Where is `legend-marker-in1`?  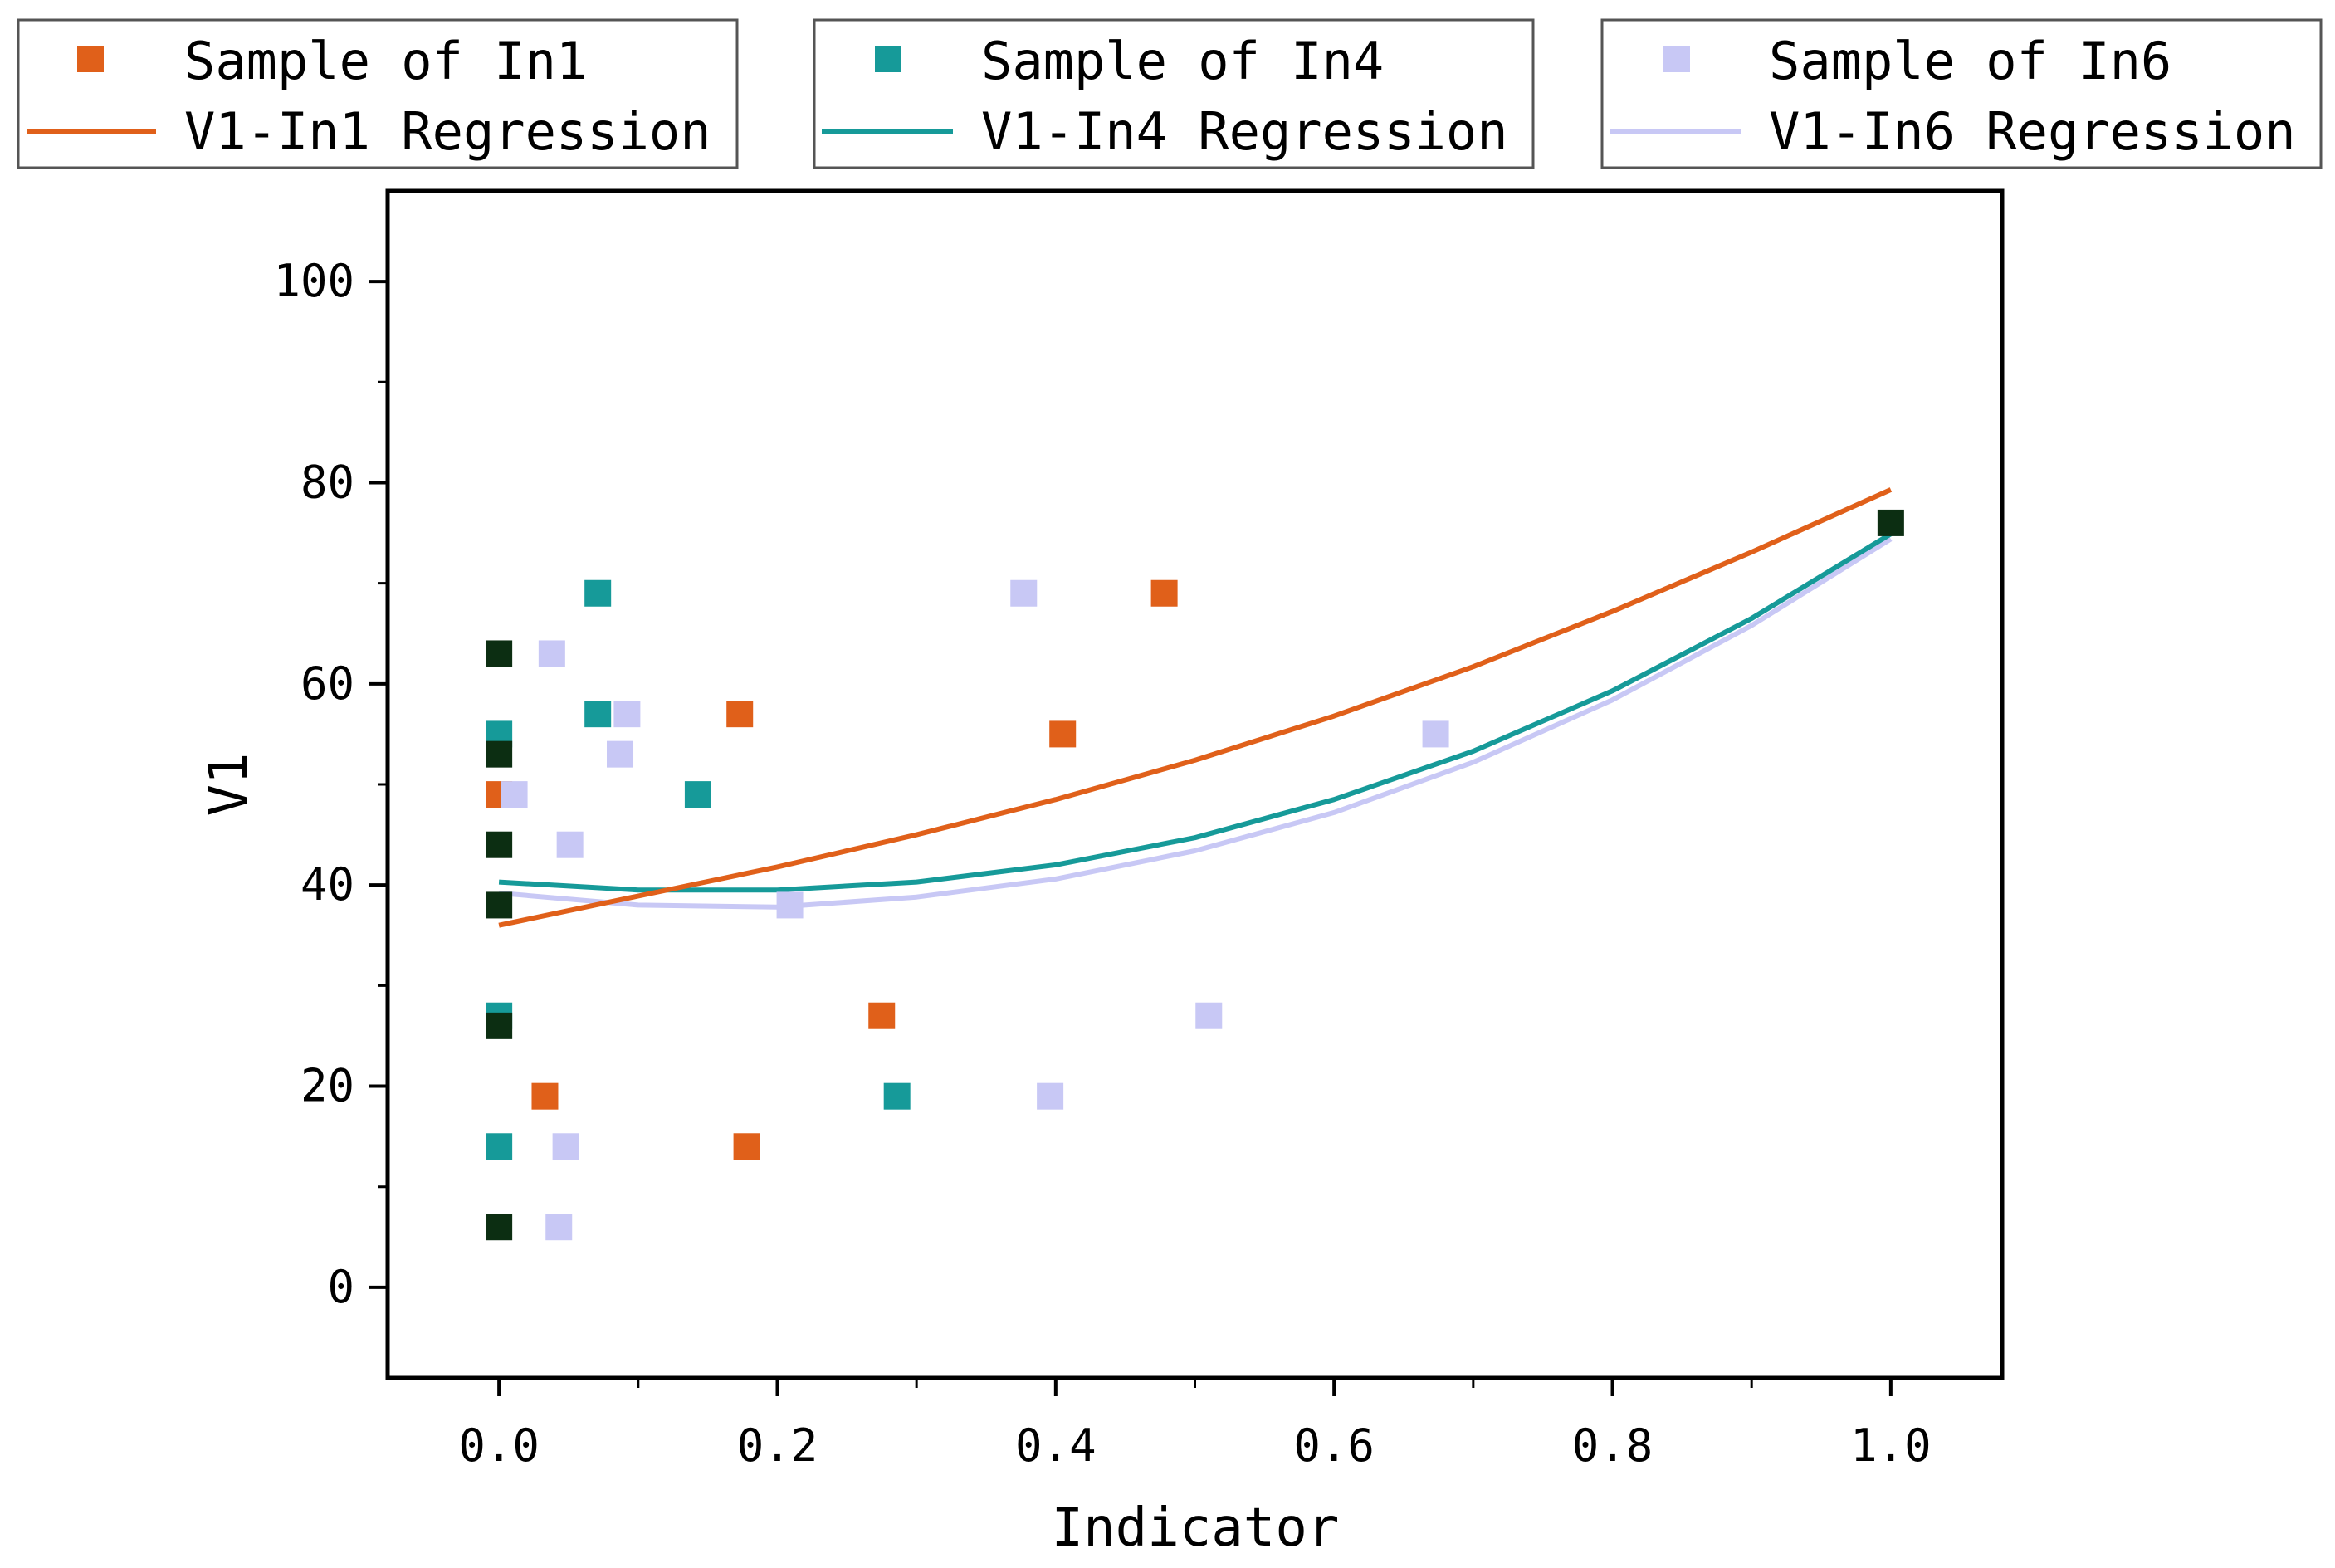 legend-marker-in1 is located at coordinates (90, 59).